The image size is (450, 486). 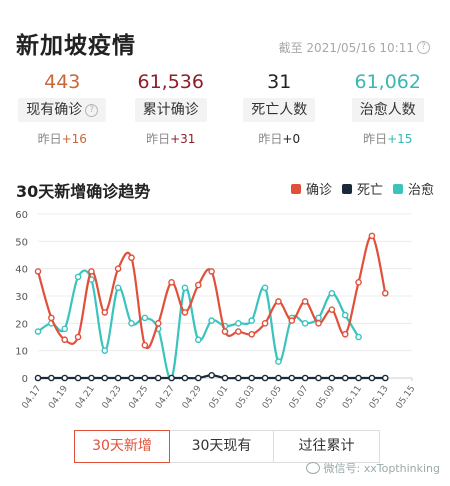 I want to click on timestamp-text: 截至 2021/05/16 10:11, so click(x=346, y=48).